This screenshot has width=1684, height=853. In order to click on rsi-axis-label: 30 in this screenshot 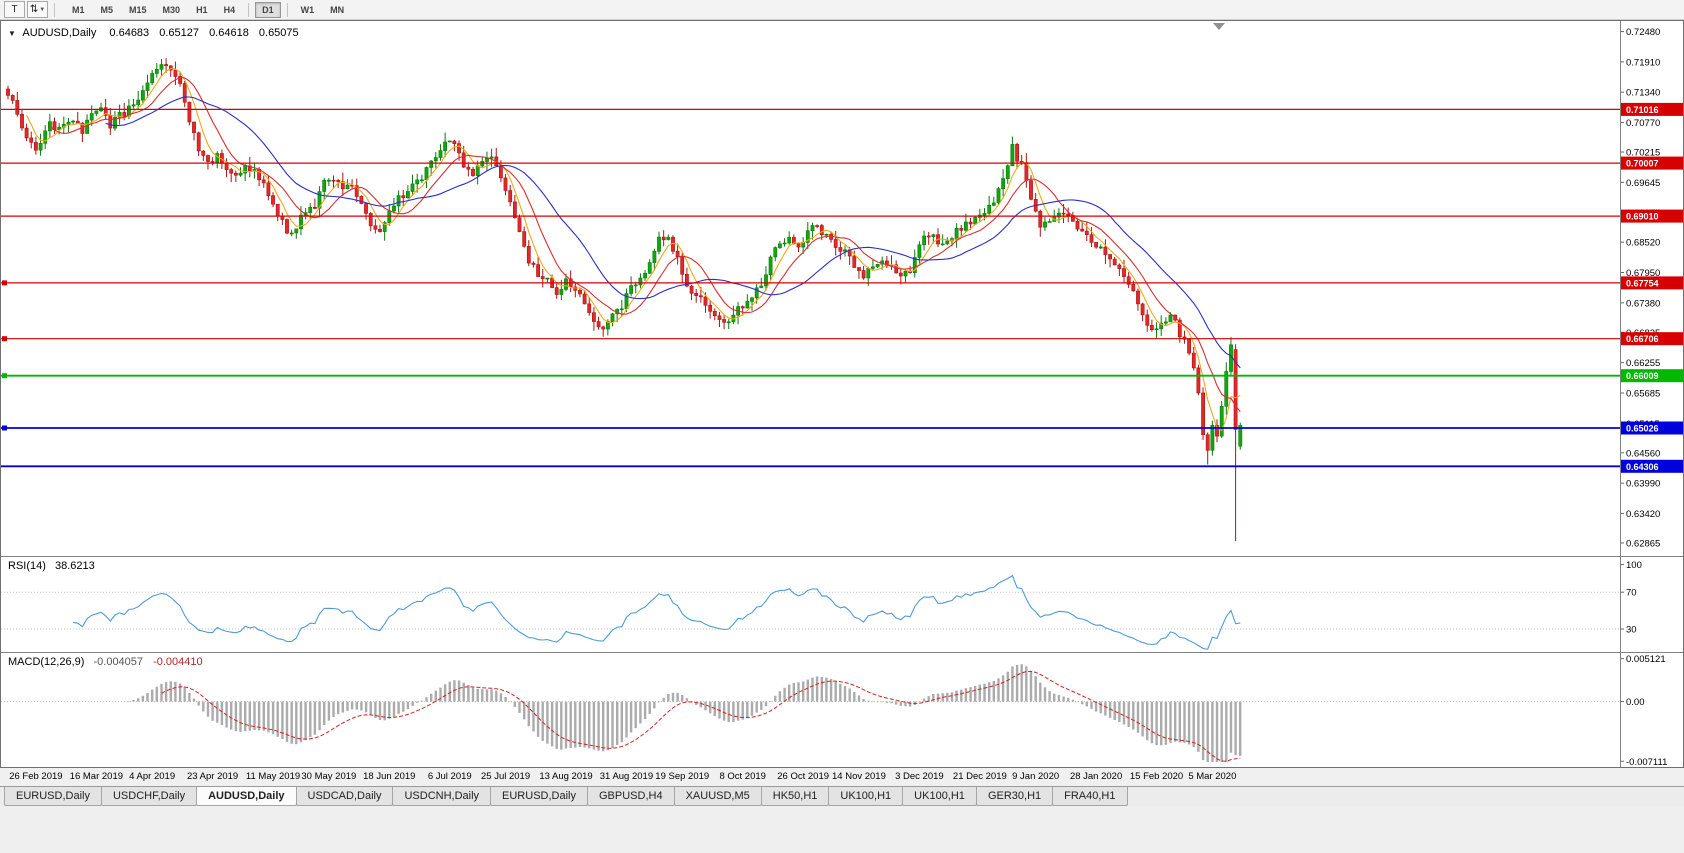, I will do `click(1631, 630)`.